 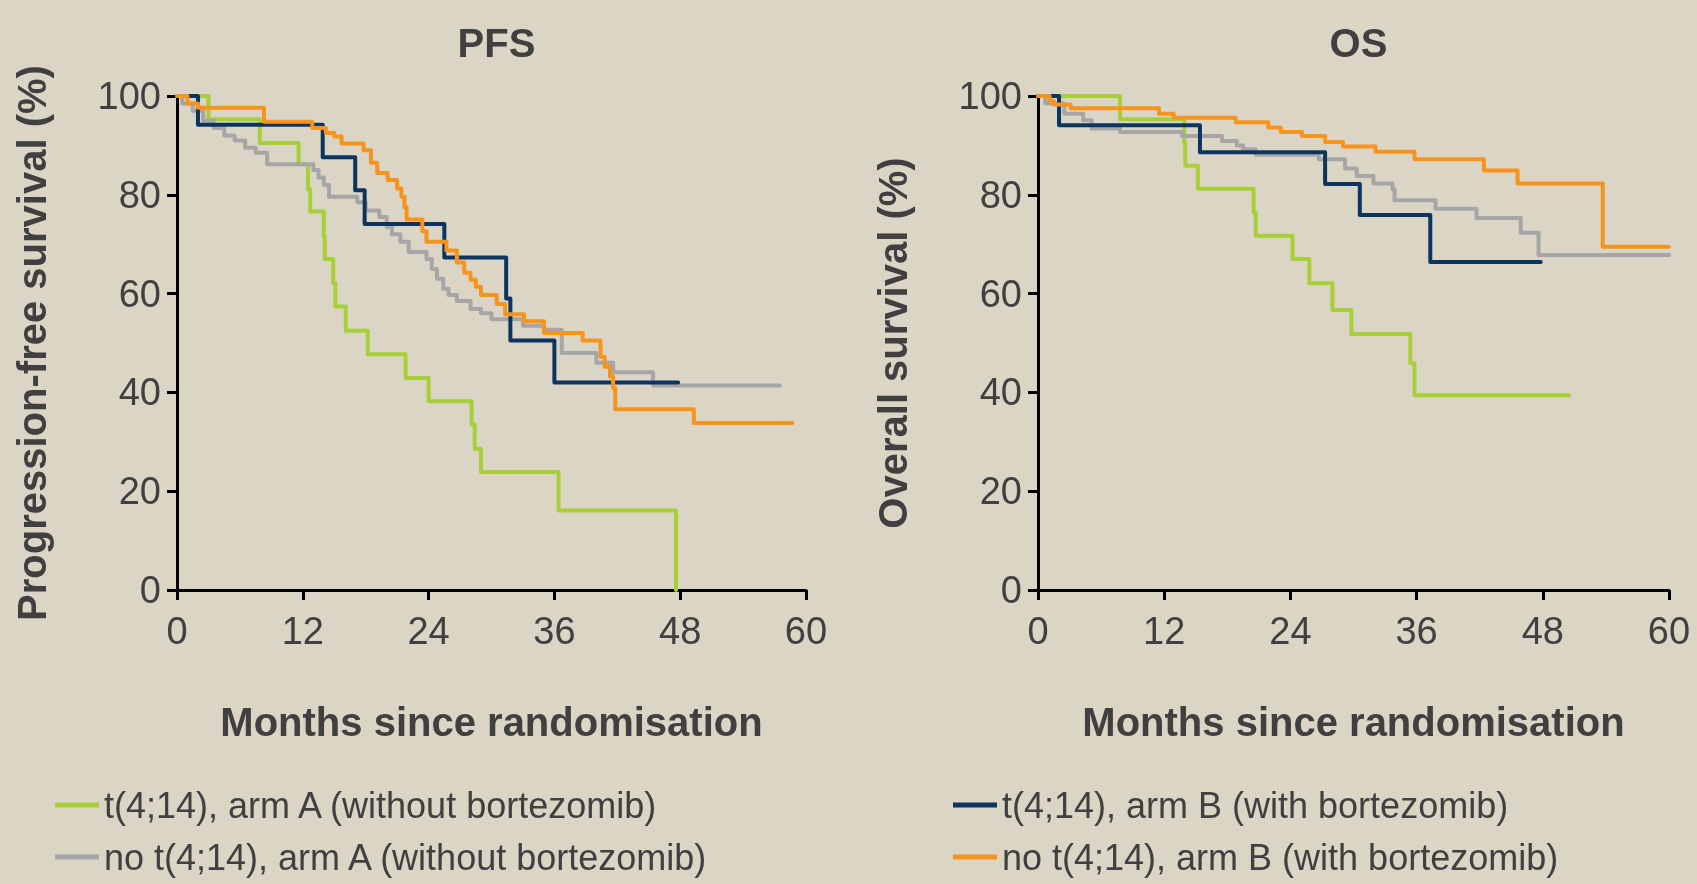 What do you see at coordinates (496, 43) in the screenshot?
I see `chart-title: PFS` at bounding box center [496, 43].